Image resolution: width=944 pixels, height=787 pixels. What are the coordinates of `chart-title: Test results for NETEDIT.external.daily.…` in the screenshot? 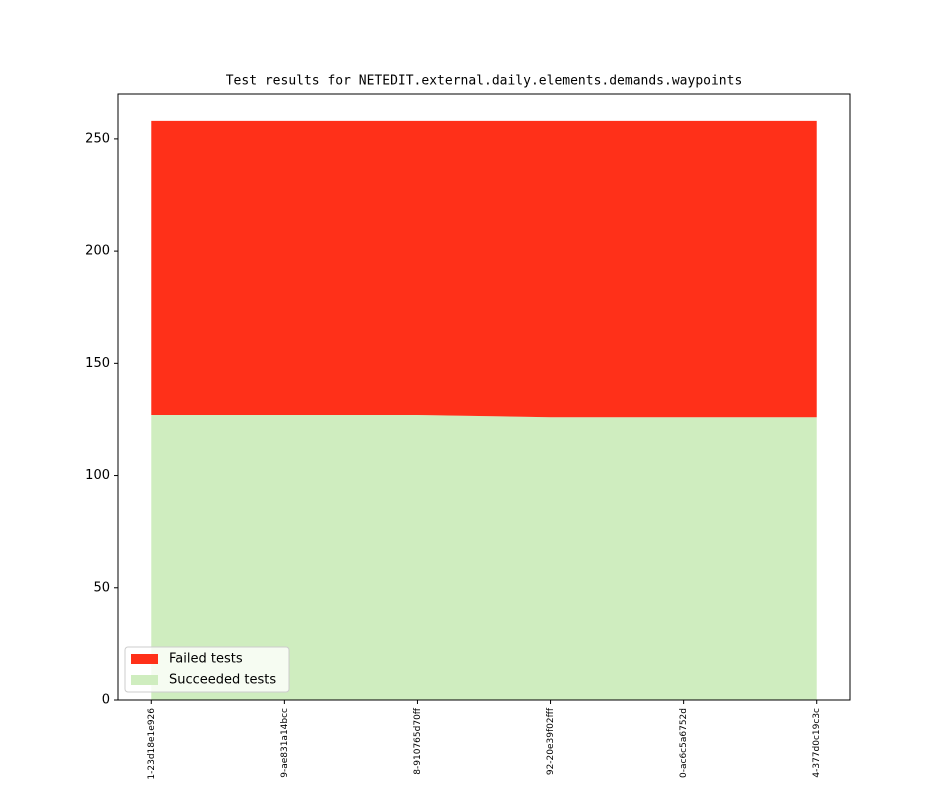 It's located at (484, 81).